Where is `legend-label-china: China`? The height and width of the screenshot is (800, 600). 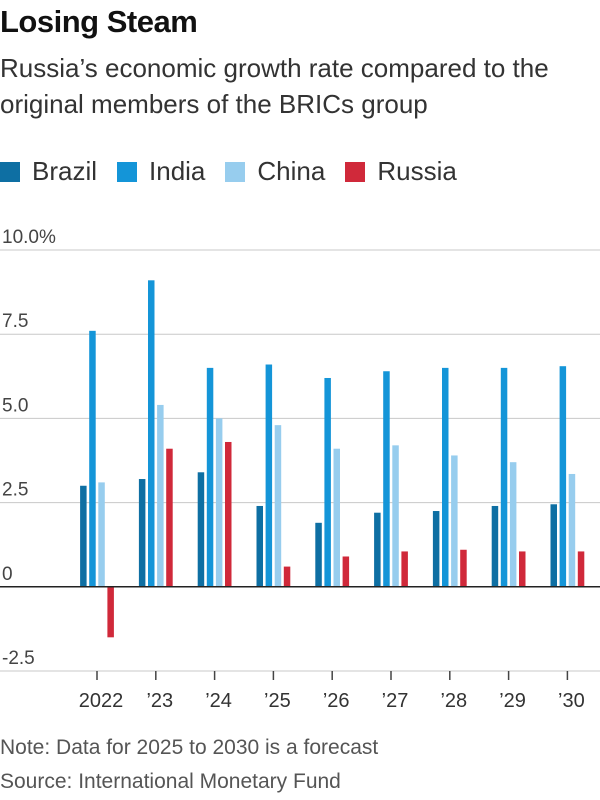
legend-label-china: China is located at coordinates (291, 171).